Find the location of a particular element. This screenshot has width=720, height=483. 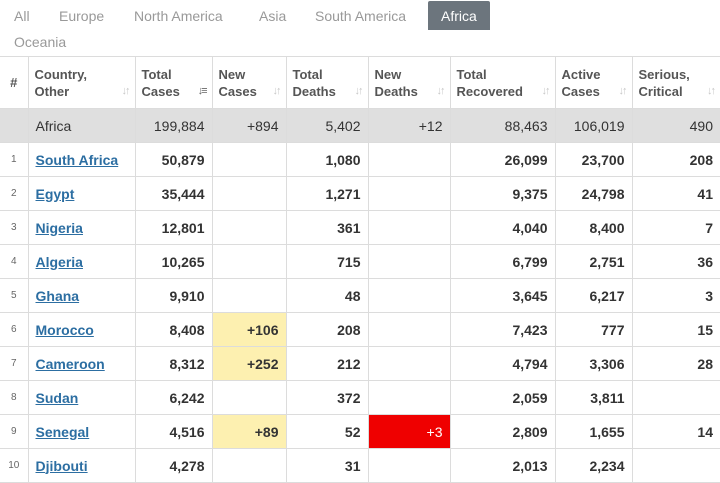

total-deaths-cell: 48 is located at coordinates (327, 295).